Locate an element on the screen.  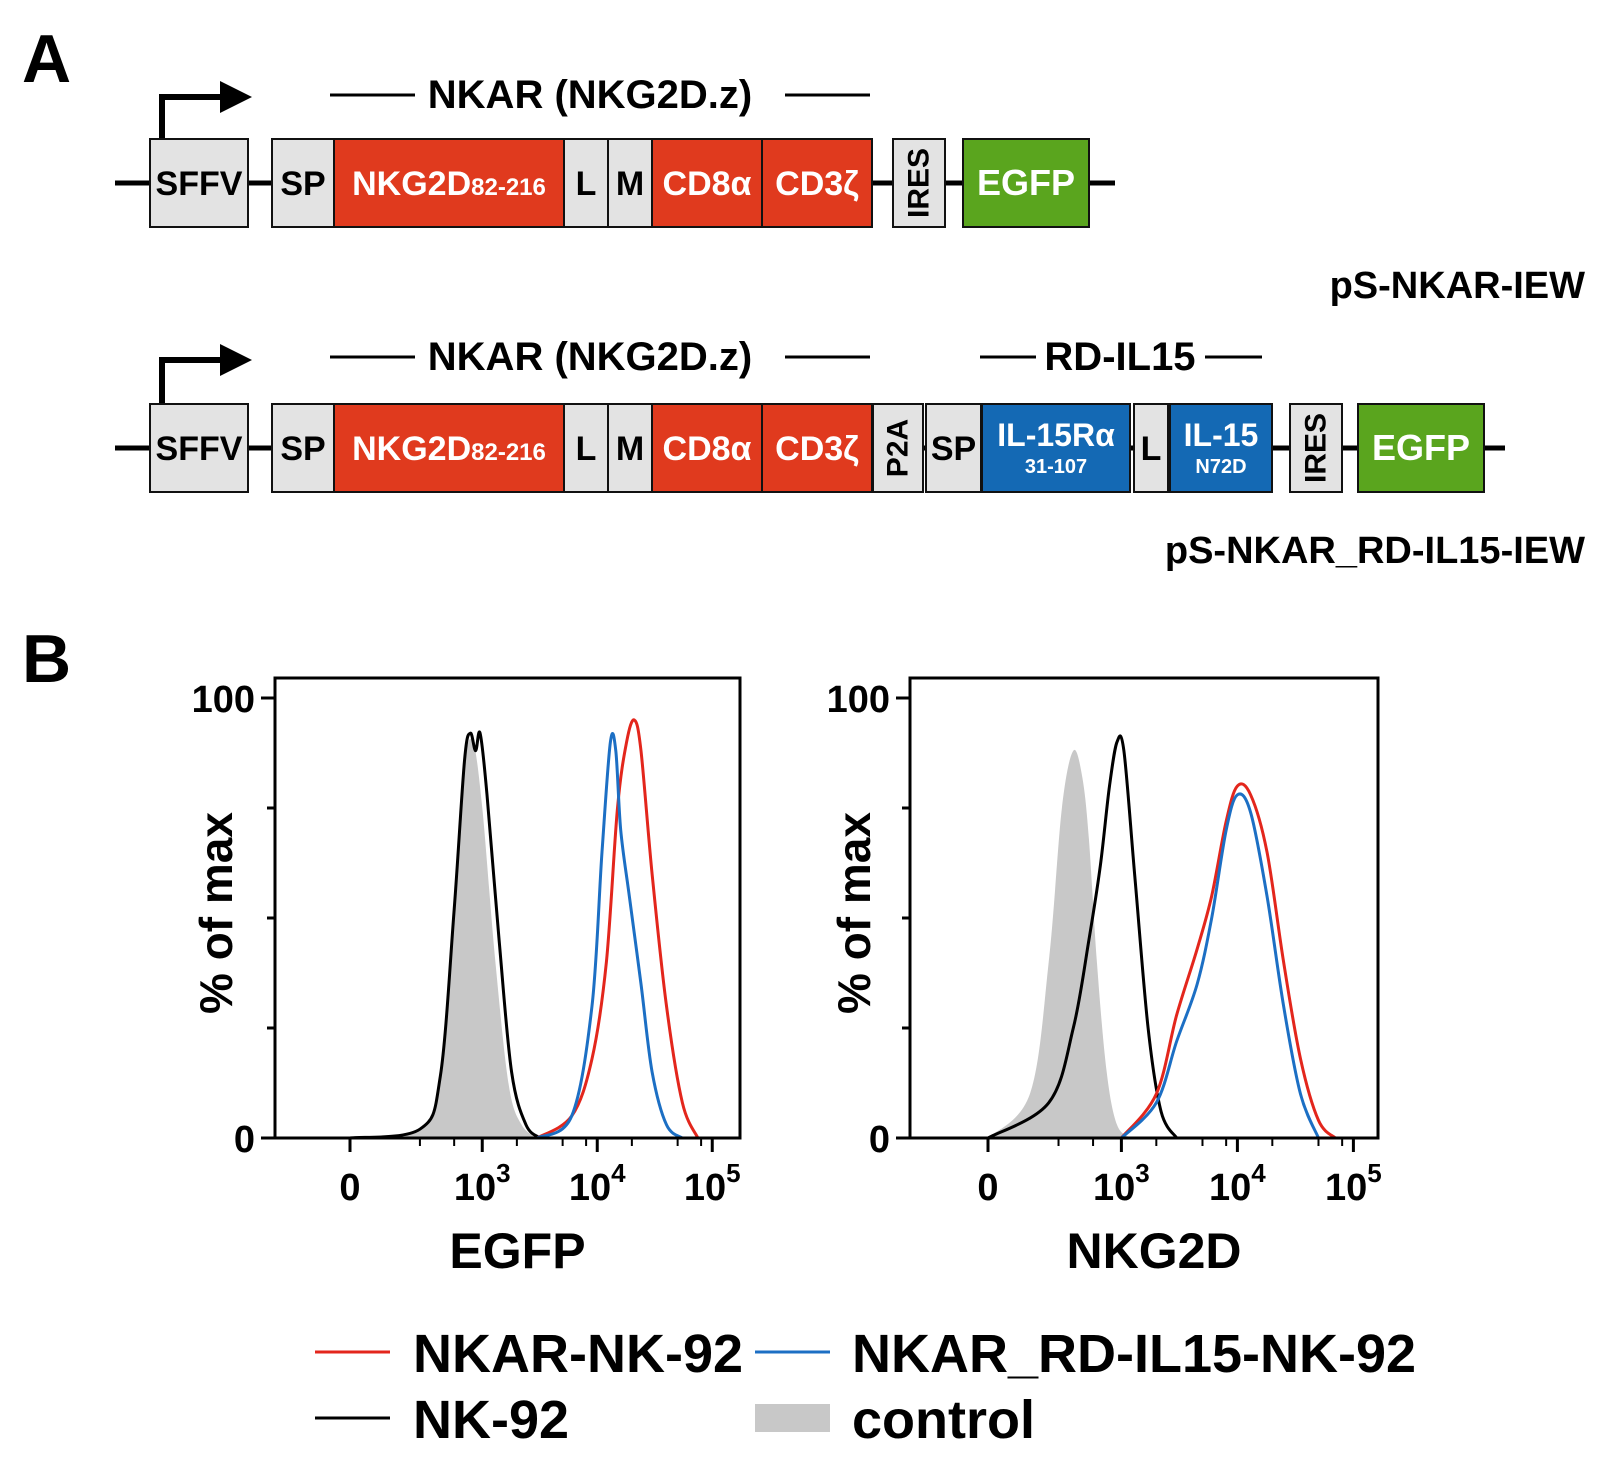
c2-ires-box is located at coordinates (1316, 448).